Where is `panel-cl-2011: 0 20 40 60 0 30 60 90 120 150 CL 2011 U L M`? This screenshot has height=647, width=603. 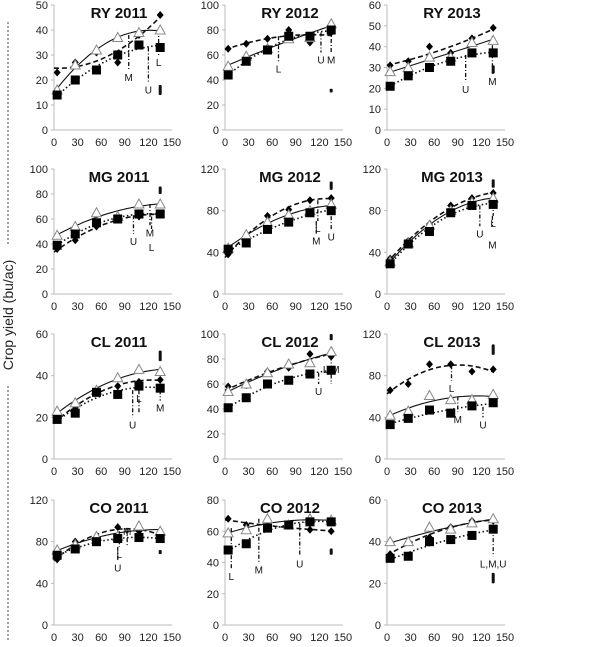
panel-cl-2011: 0 20 40 60 0 30 60 90 120 150 CL 2011 U L M is located at coordinates (108, 403).